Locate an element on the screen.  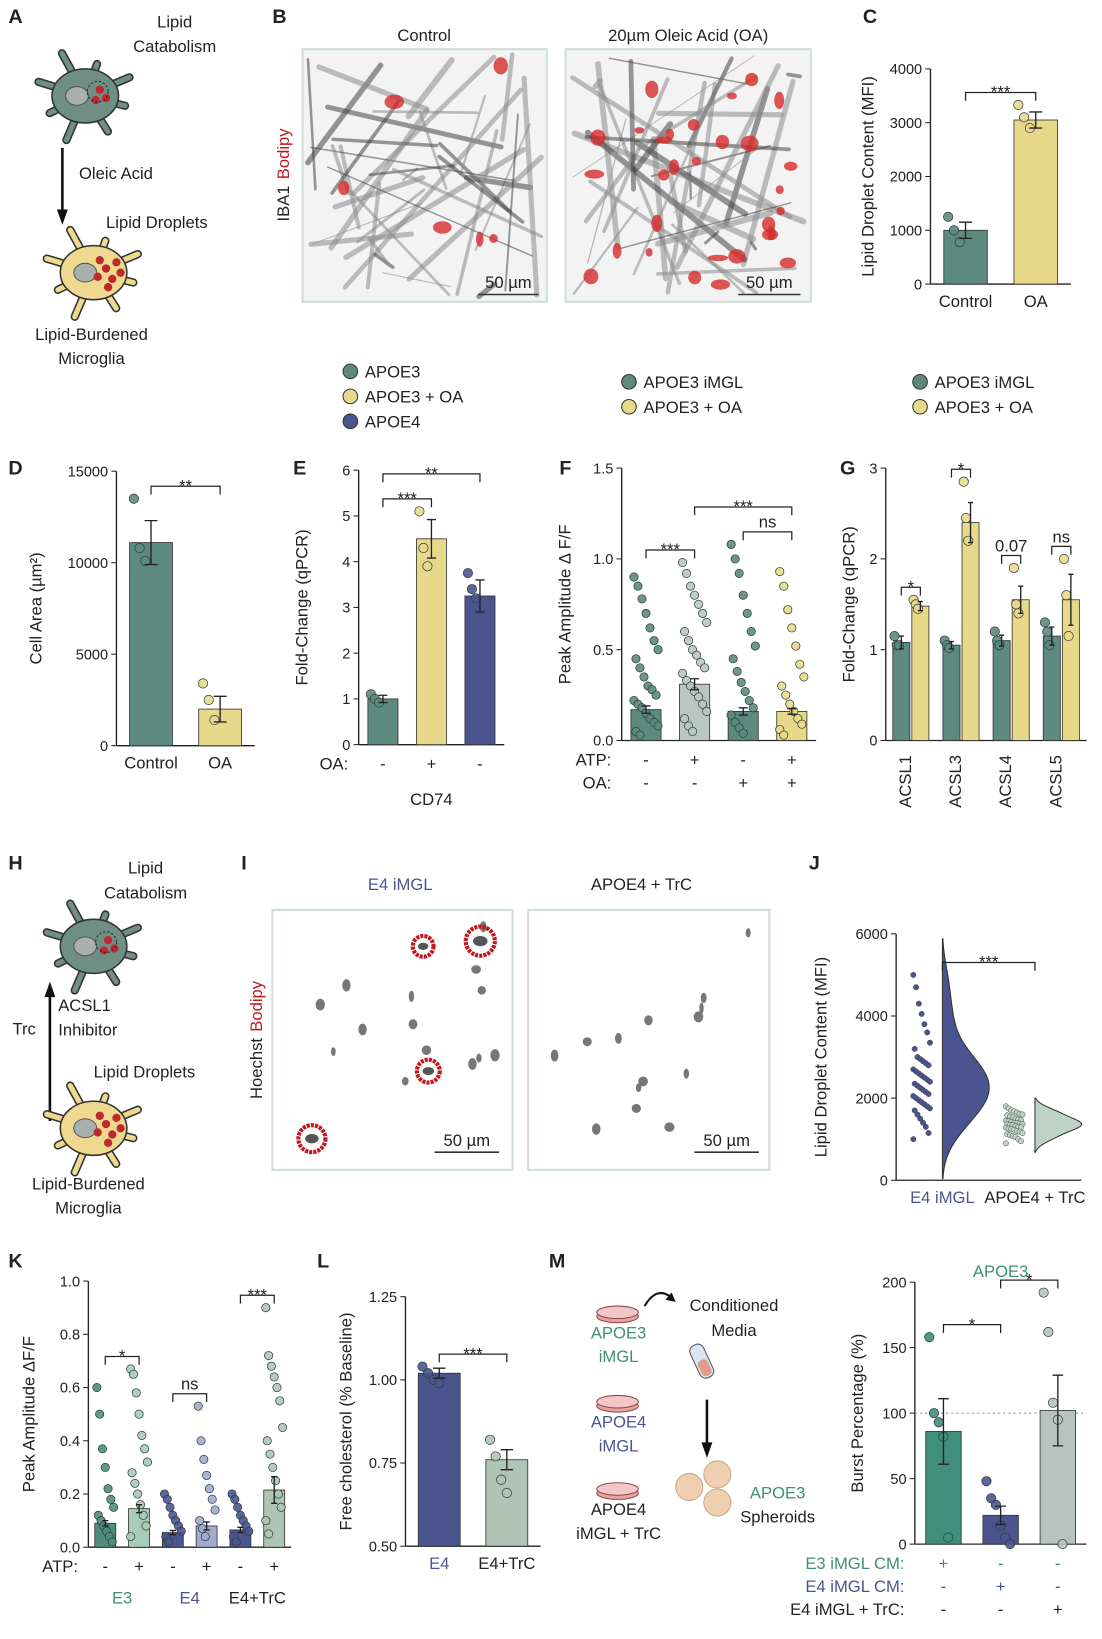
scale-bar-label: 50 µm is located at coordinates (508, 282).